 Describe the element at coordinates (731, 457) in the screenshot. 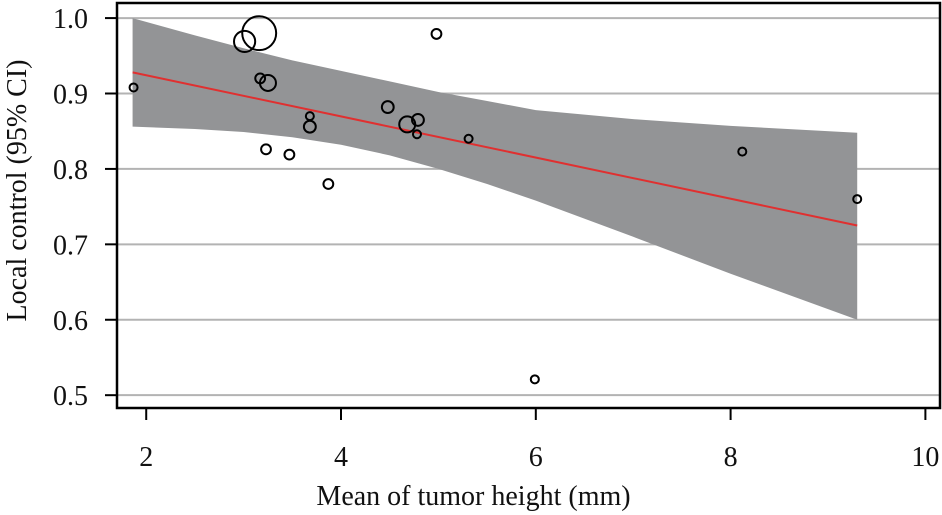

I see `x-tick-label: 8` at that location.